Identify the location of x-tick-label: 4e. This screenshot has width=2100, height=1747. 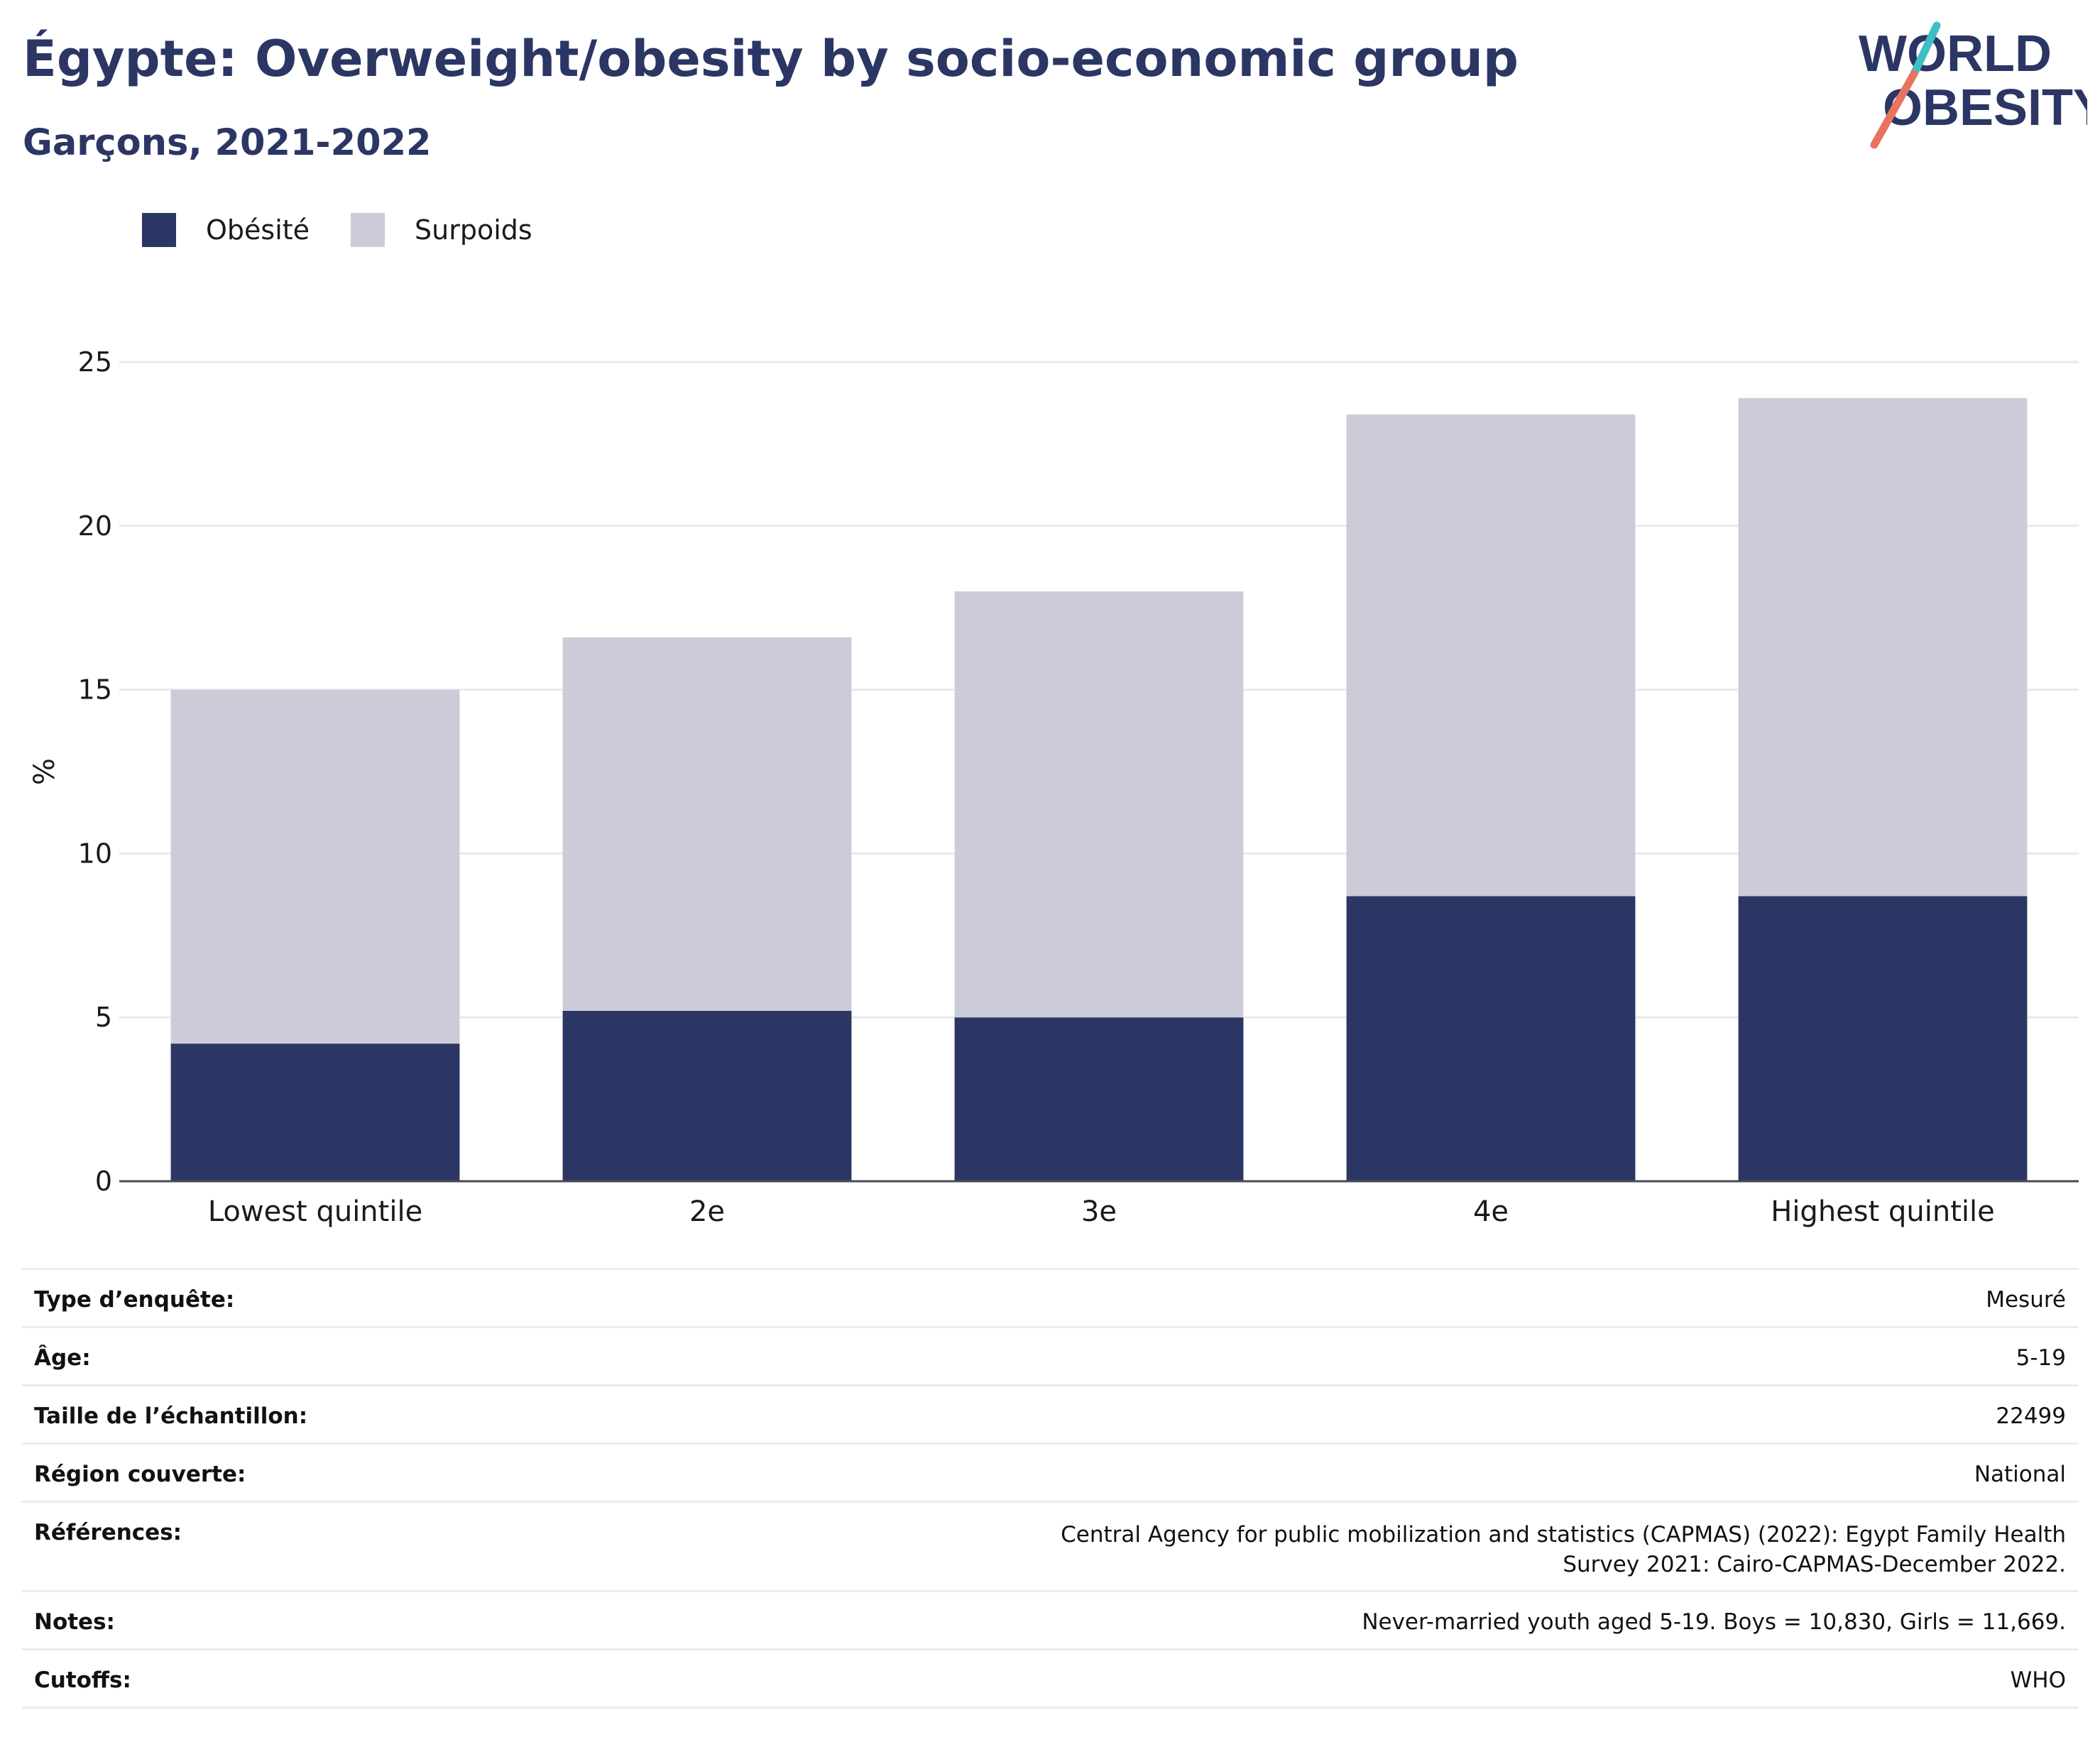
(1491, 1211).